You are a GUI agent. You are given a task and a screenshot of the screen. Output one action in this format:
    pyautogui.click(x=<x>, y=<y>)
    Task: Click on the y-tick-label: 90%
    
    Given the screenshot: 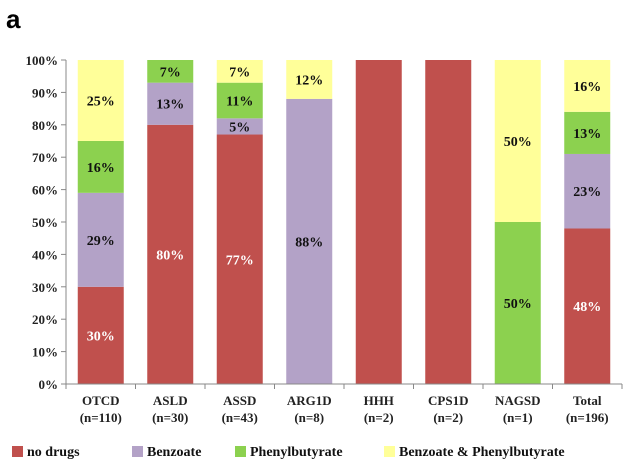 What is the action you would take?
    pyautogui.click(x=45, y=92)
    